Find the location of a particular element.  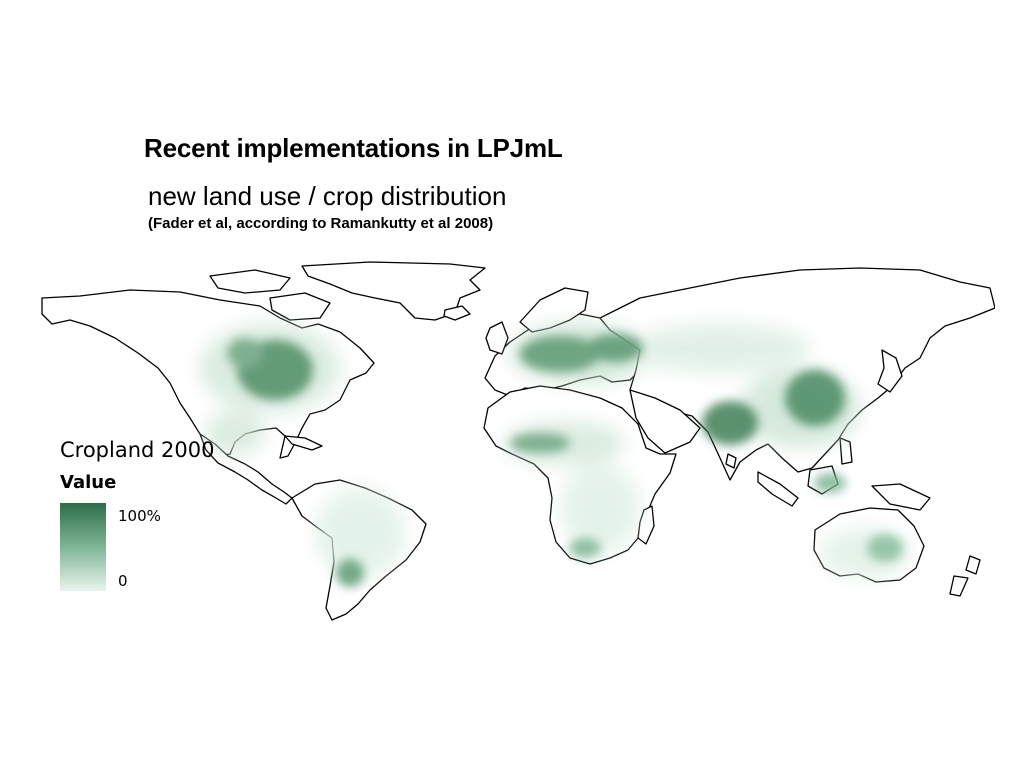

new-guinea is located at coordinates (901, 497).